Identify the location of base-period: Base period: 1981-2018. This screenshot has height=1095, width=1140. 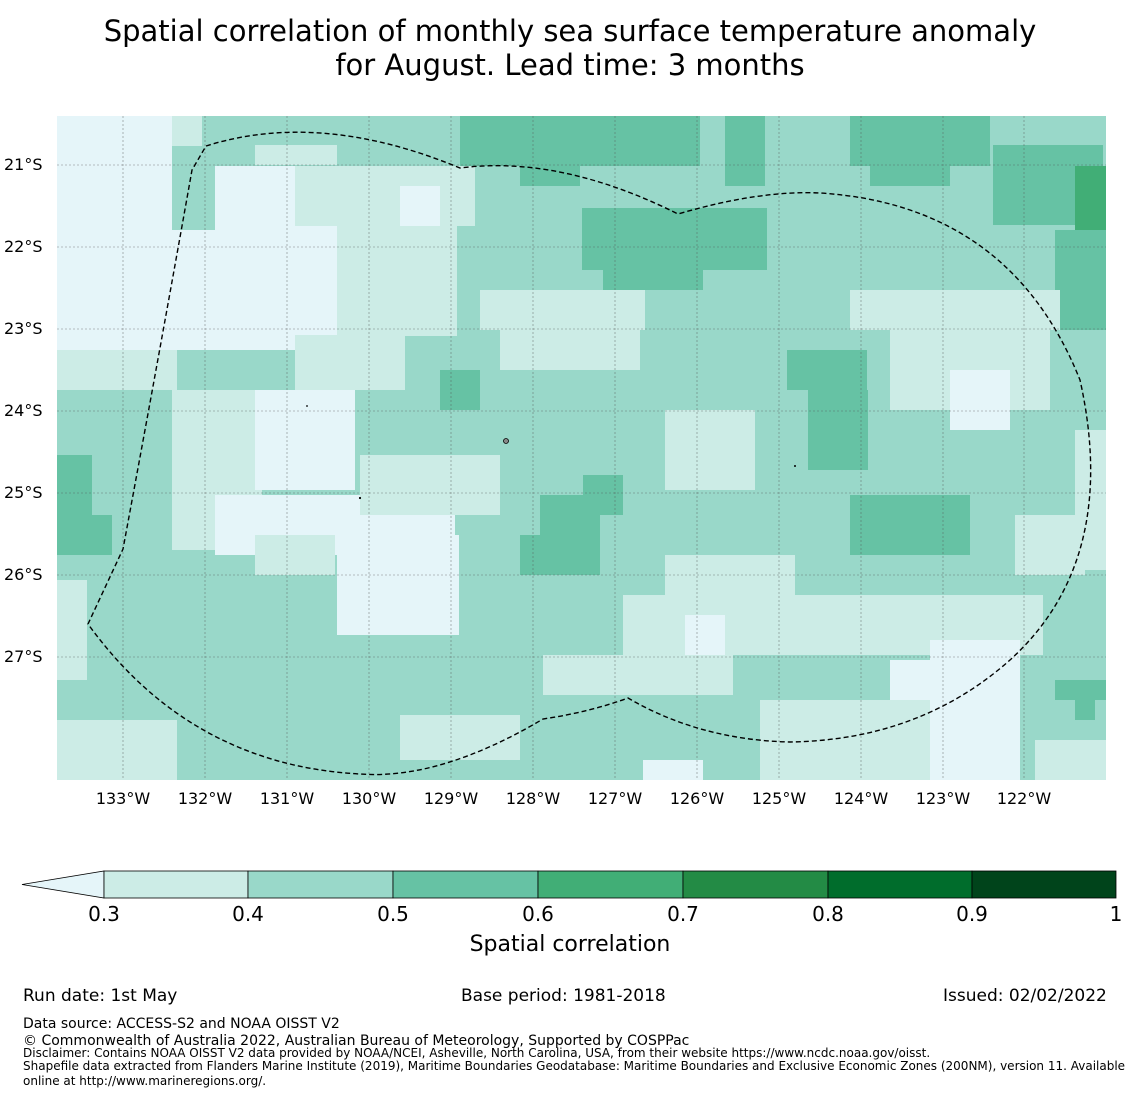
(563, 996).